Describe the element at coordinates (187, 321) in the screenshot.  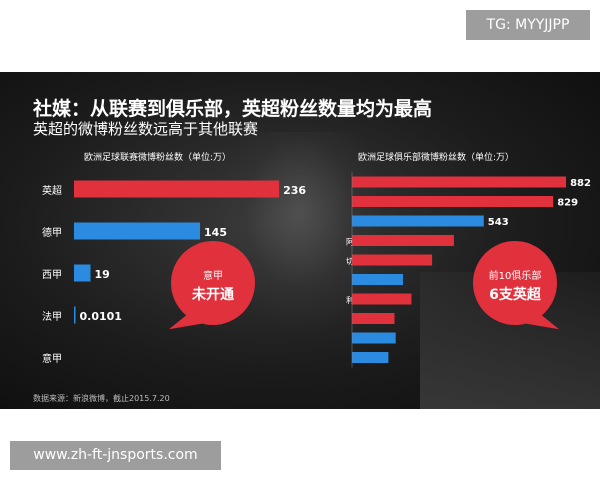
I see `callout-left-bubble-tail` at that location.